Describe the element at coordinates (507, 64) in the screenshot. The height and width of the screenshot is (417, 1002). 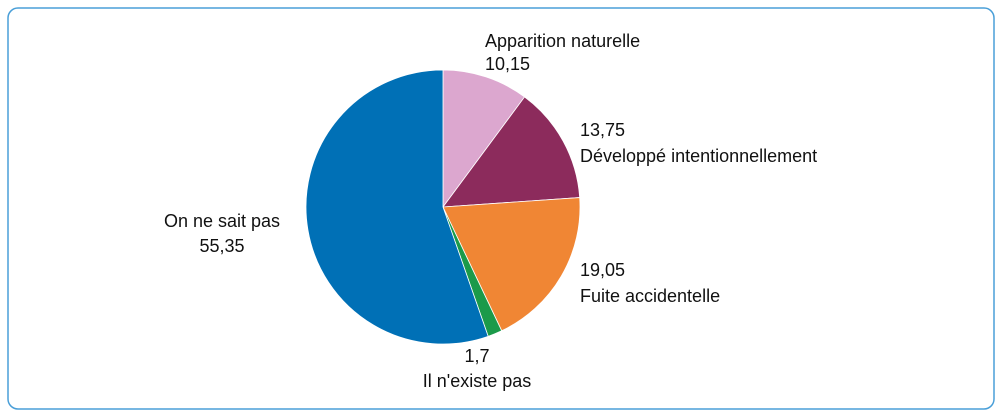
I see `value-label: 10,15` at that location.